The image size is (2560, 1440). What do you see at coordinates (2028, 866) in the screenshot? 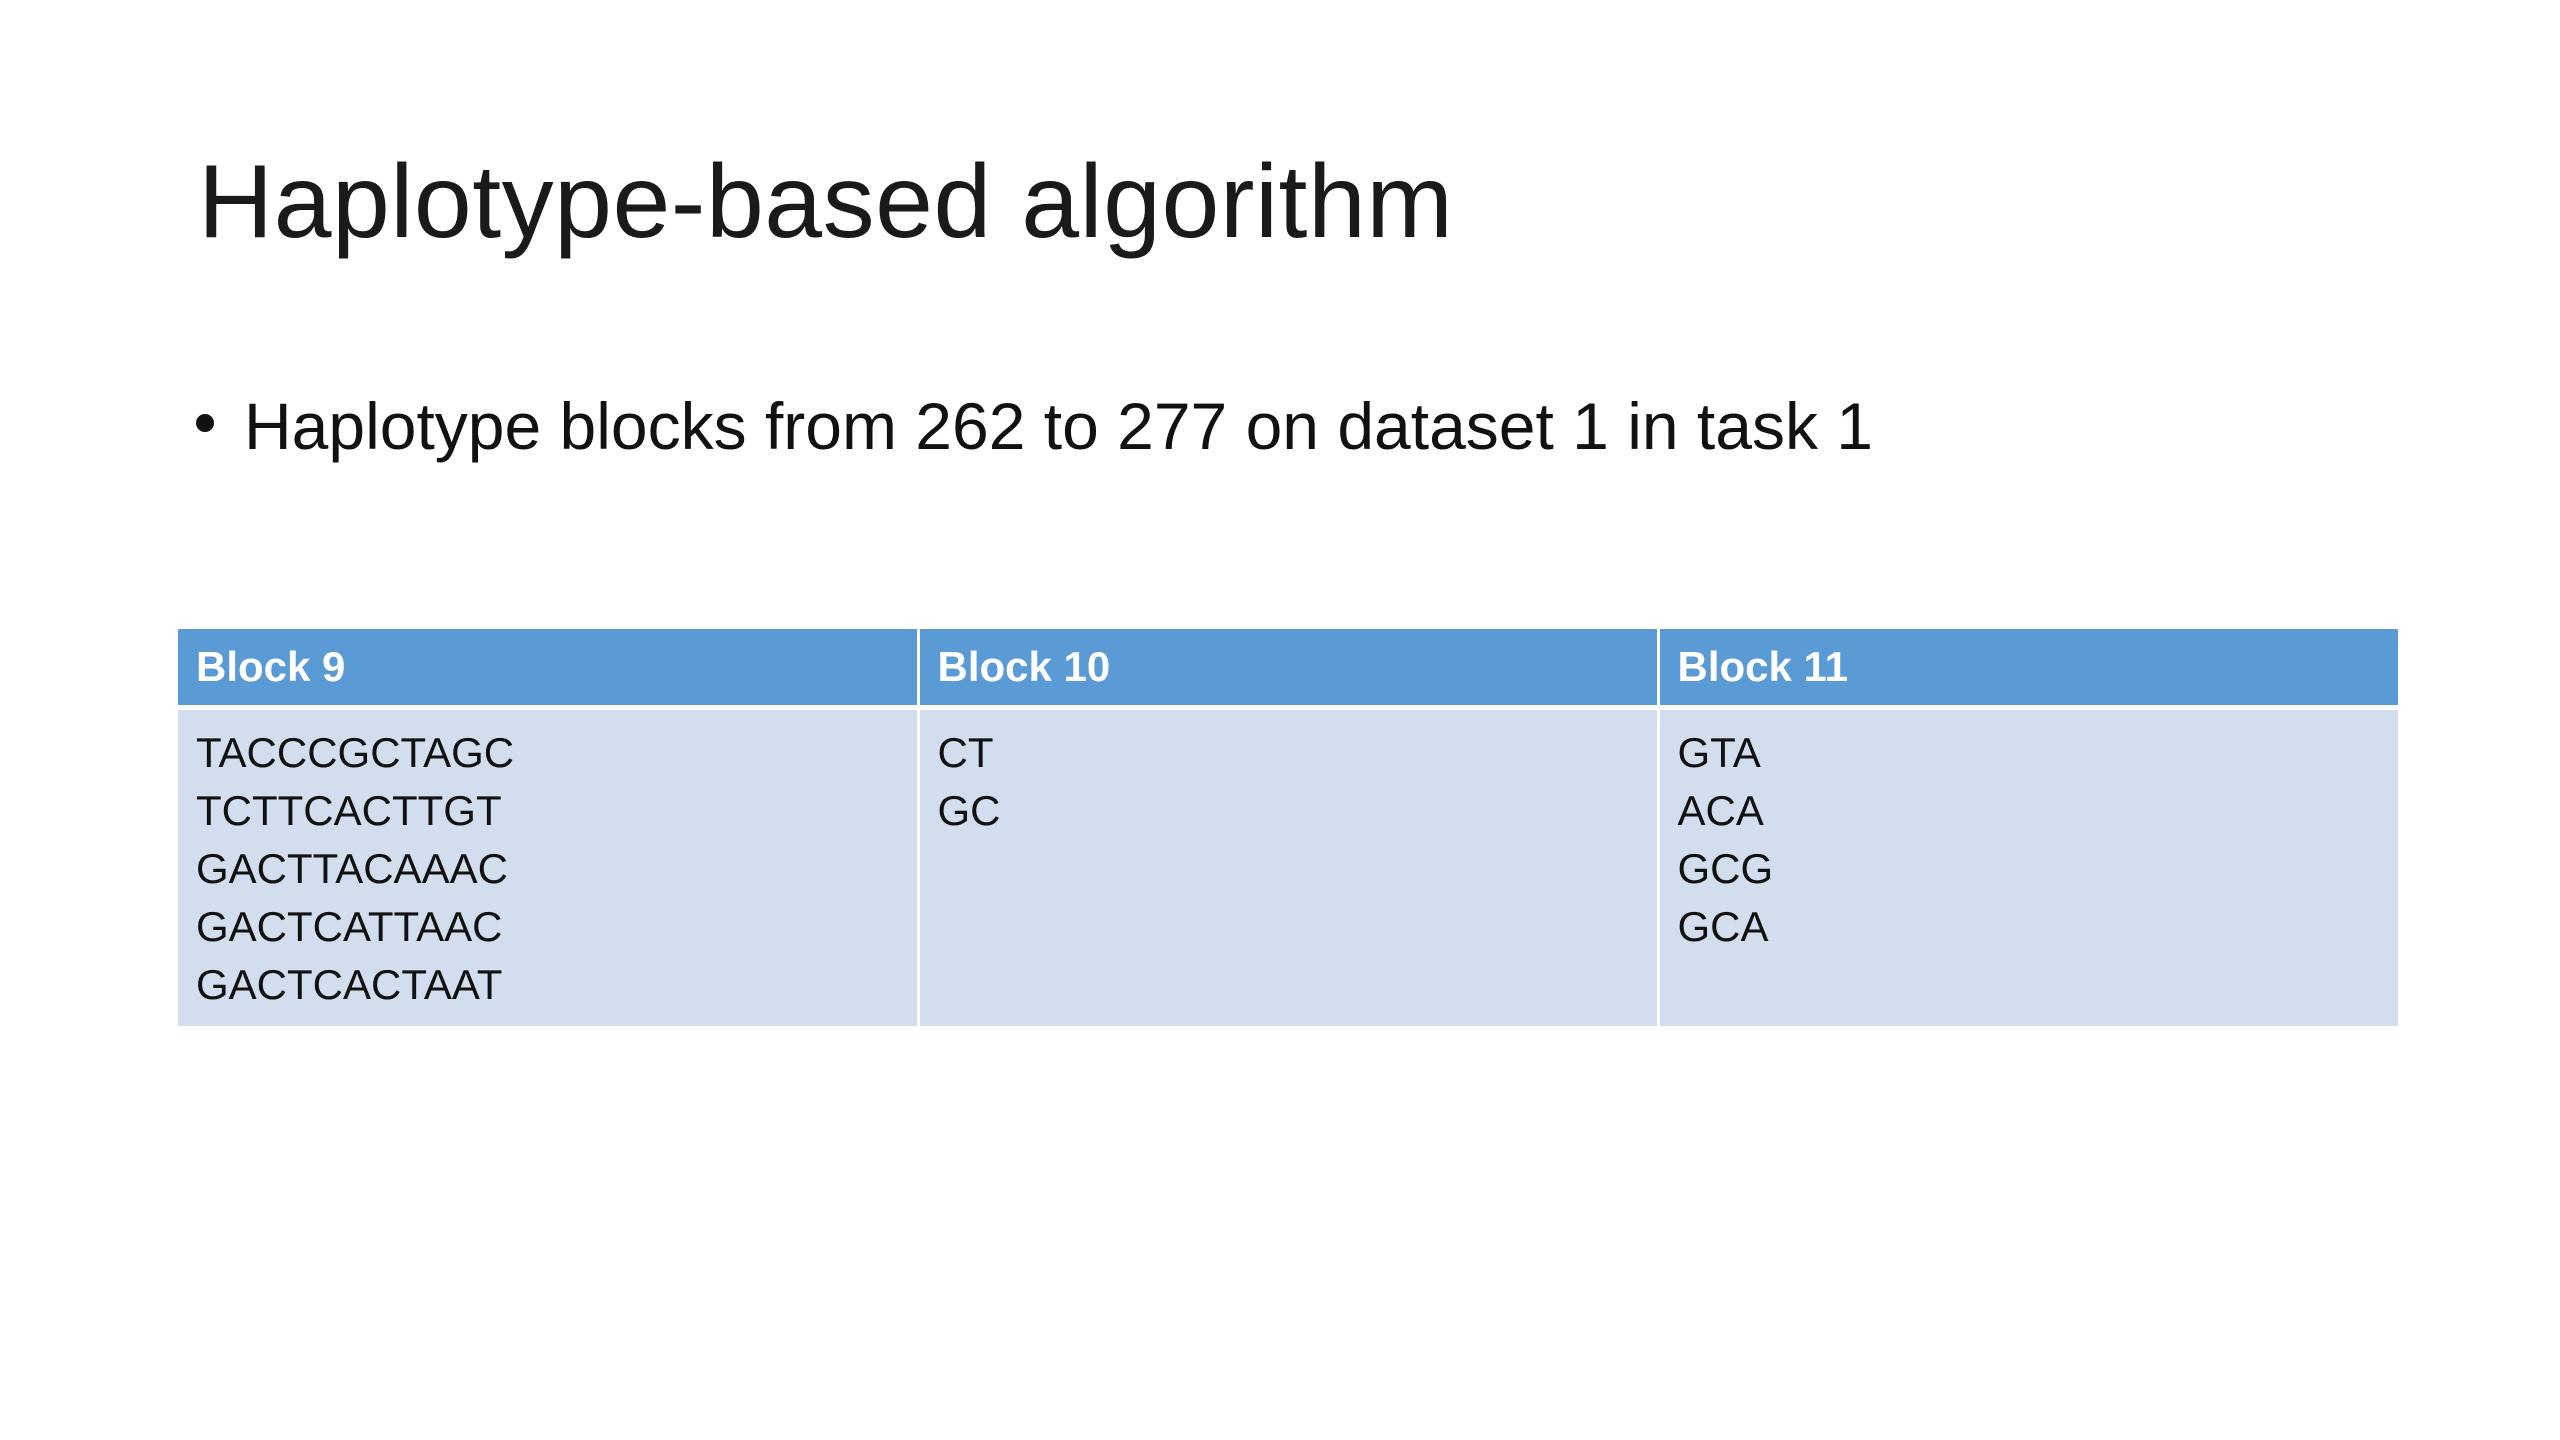
I see `block-11-cell: GTA ACA GCG GCA` at bounding box center [2028, 866].